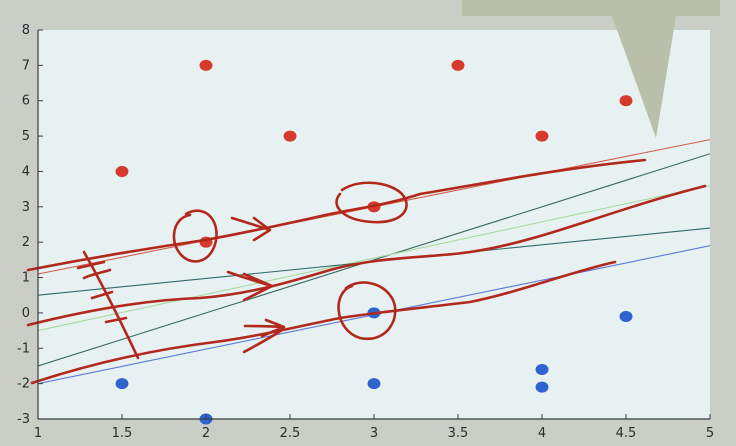  What do you see at coordinates (122, 433) in the screenshot?
I see `x-tick-label: 1.5` at bounding box center [122, 433].